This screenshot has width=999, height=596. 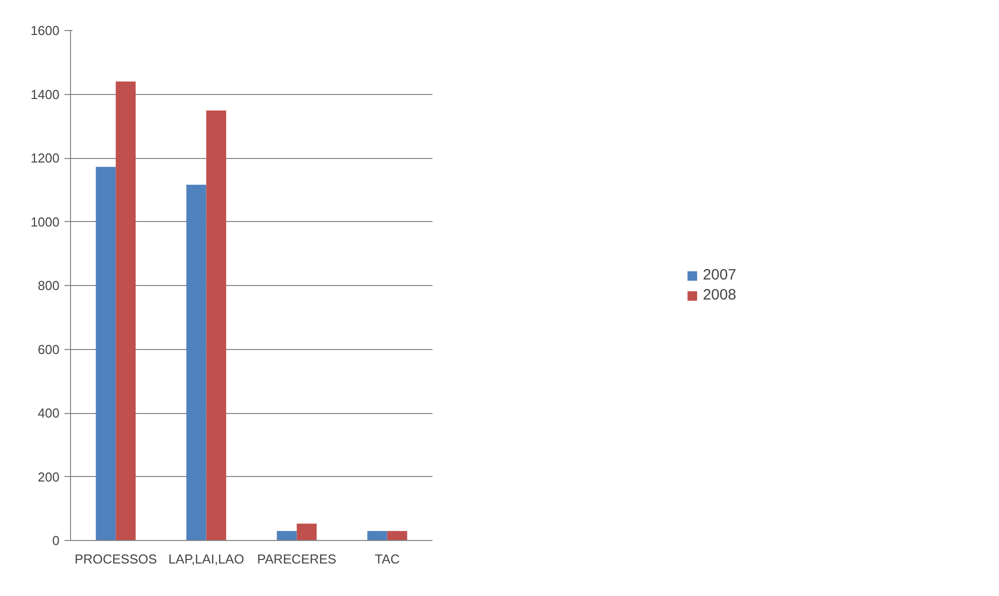 I want to click on legend-label: 2007, so click(x=719, y=275).